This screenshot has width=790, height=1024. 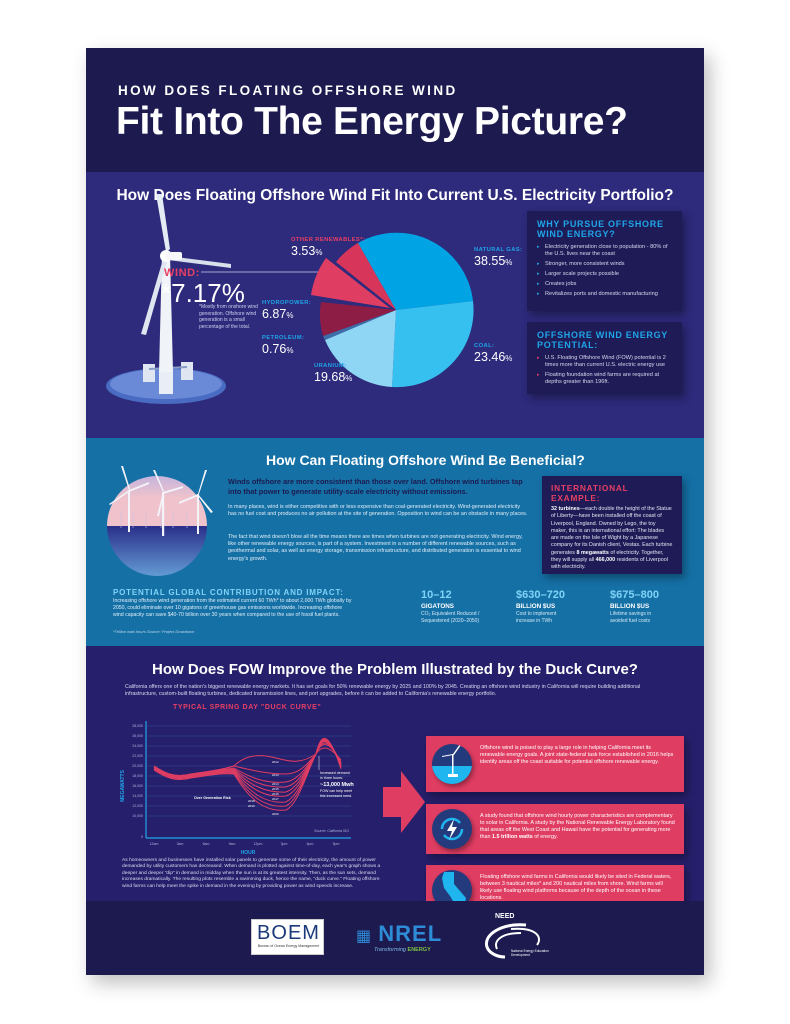 What do you see at coordinates (283, 338) in the screenshot?
I see `petroleum-label: PETROLEUM:` at bounding box center [283, 338].